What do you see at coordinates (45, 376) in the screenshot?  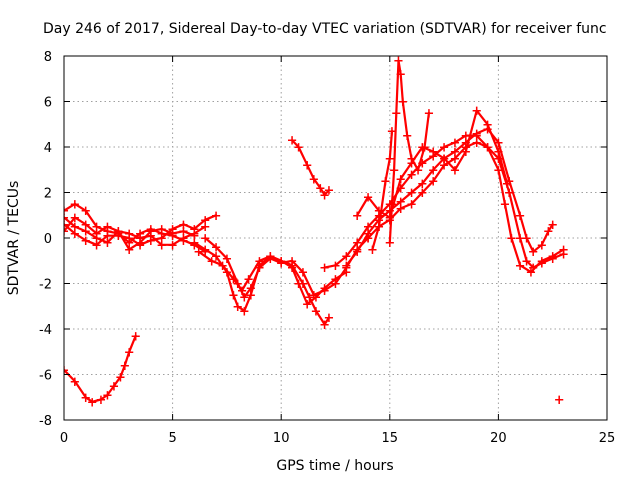 I see `y-tick-label: -6` at bounding box center [45, 376].